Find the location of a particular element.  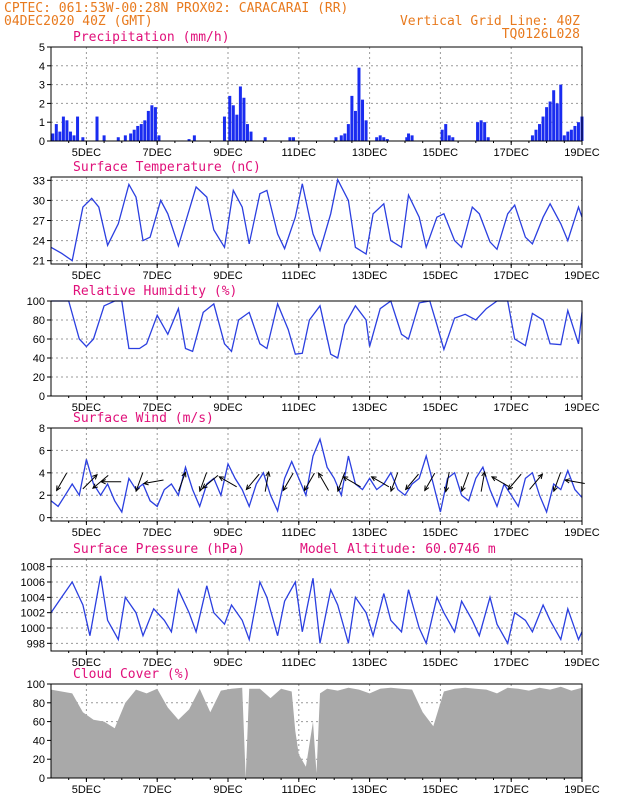

panel-title-rh: Relative Humidity (%) is located at coordinates (155, 291).